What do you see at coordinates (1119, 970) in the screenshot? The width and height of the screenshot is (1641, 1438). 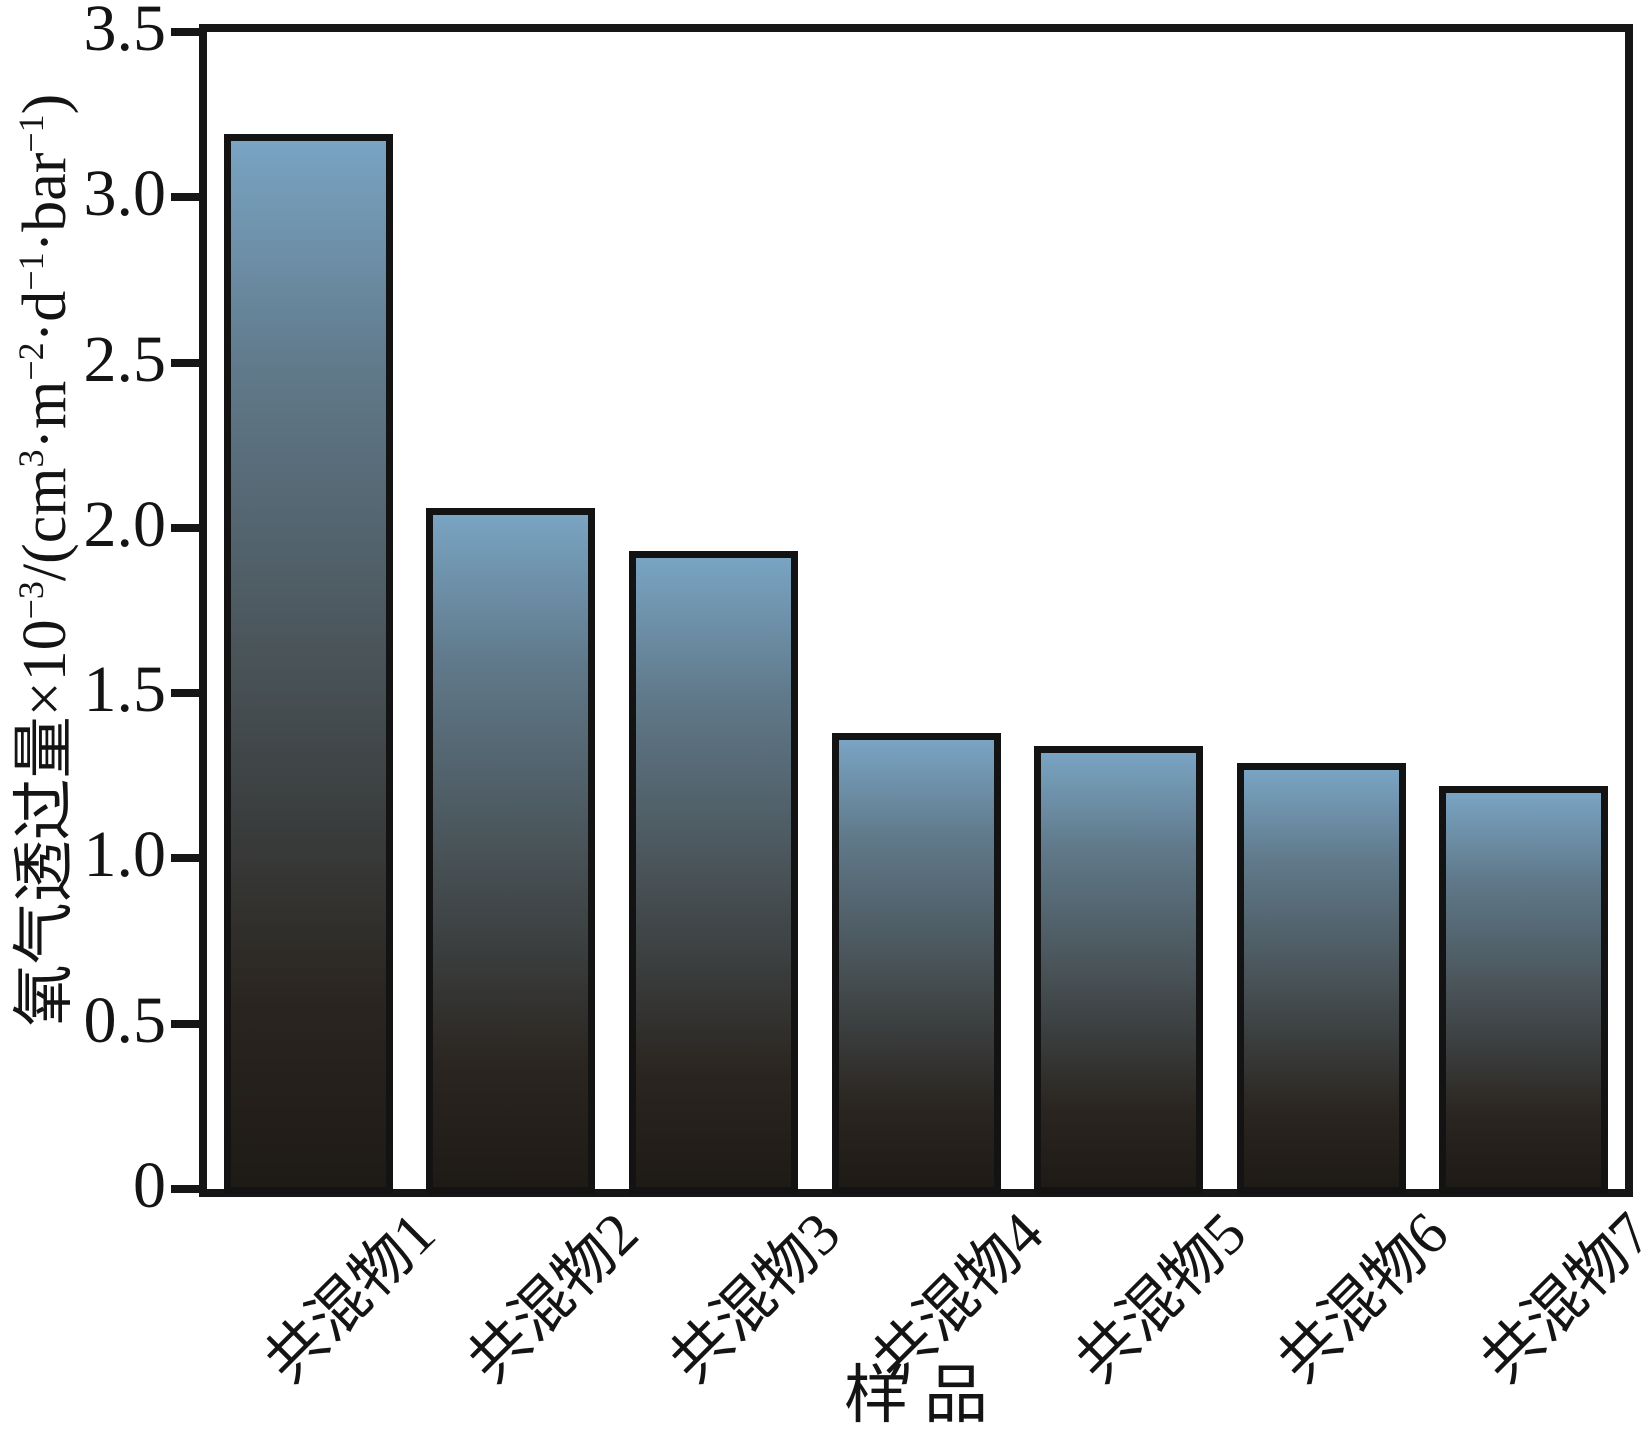 I see `bar-共混物5` at bounding box center [1119, 970].